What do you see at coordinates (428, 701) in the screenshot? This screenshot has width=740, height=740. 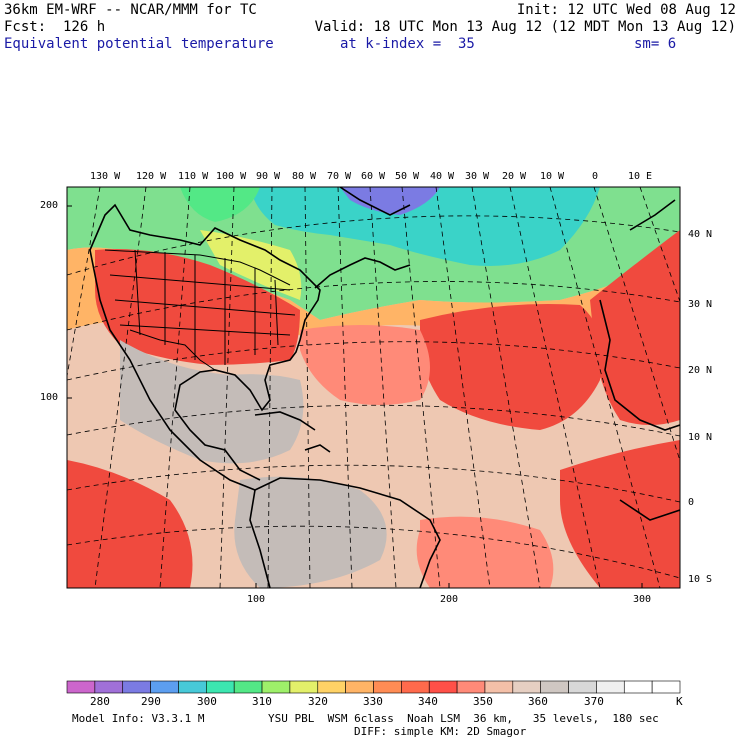 I see `colorbar-label: 340` at bounding box center [428, 701].